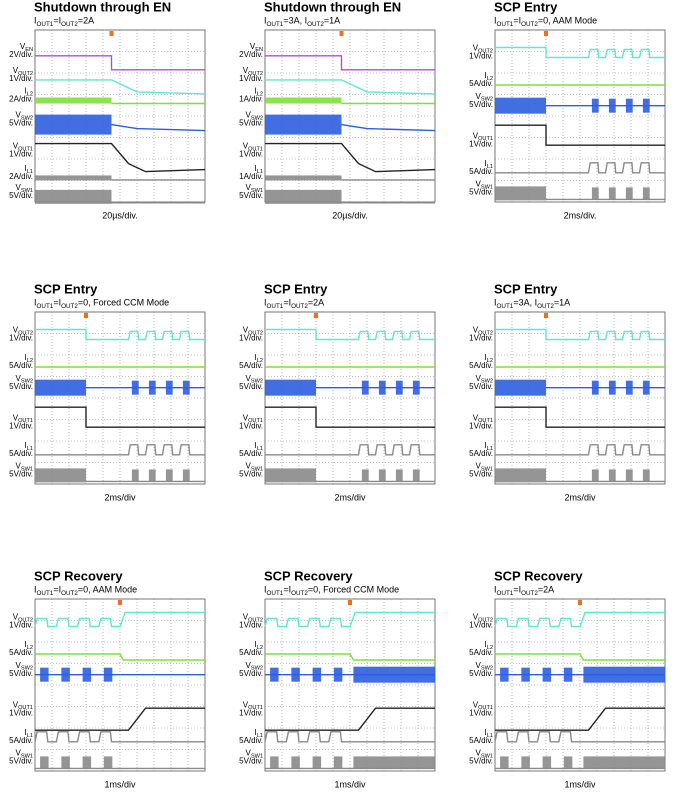  What do you see at coordinates (545, 21) in the screenshot?
I see `panel-conditions: IOUT1=IOUT2=0, AAM Mode` at bounding box center [545, 21].